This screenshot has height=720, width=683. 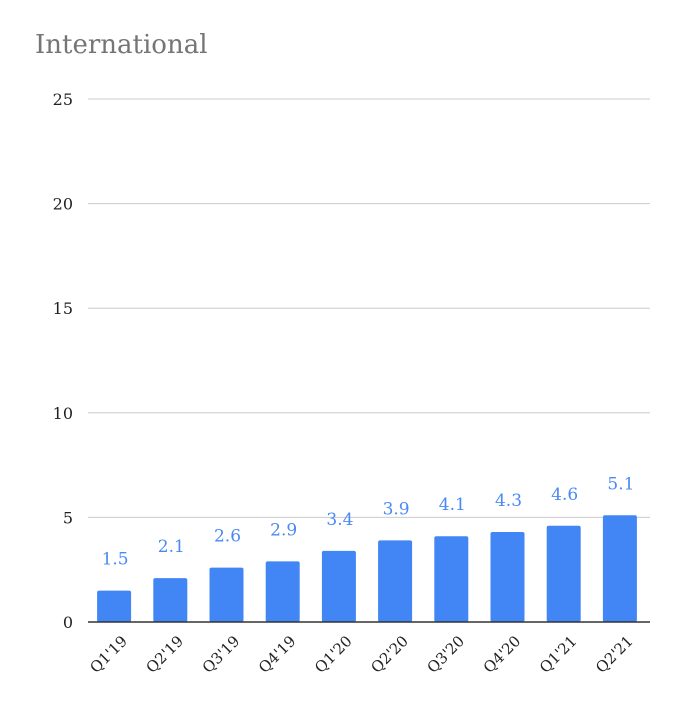 I want to click on x-tick-label: Q1'20, so click(x=333, y=654).